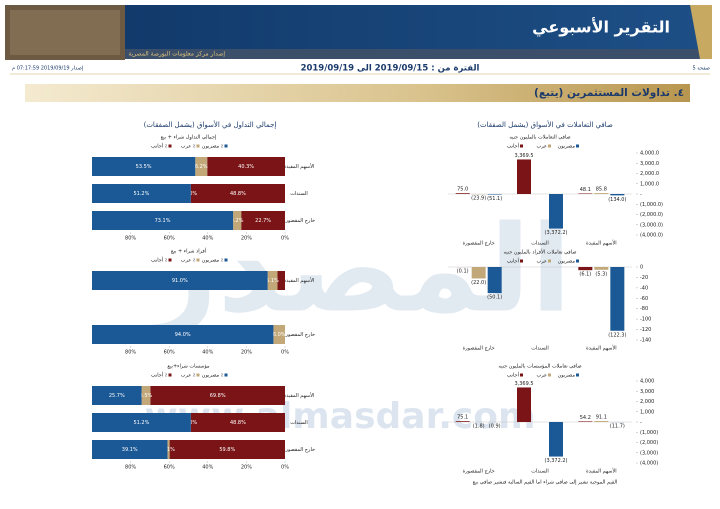 The image size is (720, 509). I want to click on x-tick-label: 20%, so click(246, 239).